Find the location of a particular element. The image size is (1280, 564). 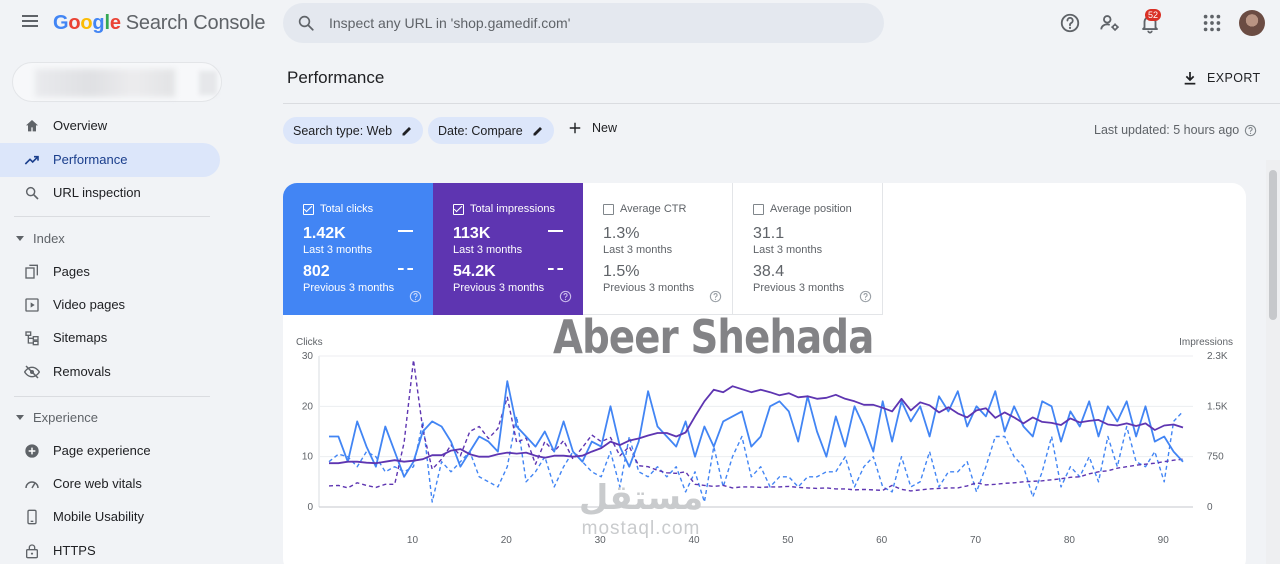

sidebar-item-label: Sitemaps is located at coordinates (80, 337).